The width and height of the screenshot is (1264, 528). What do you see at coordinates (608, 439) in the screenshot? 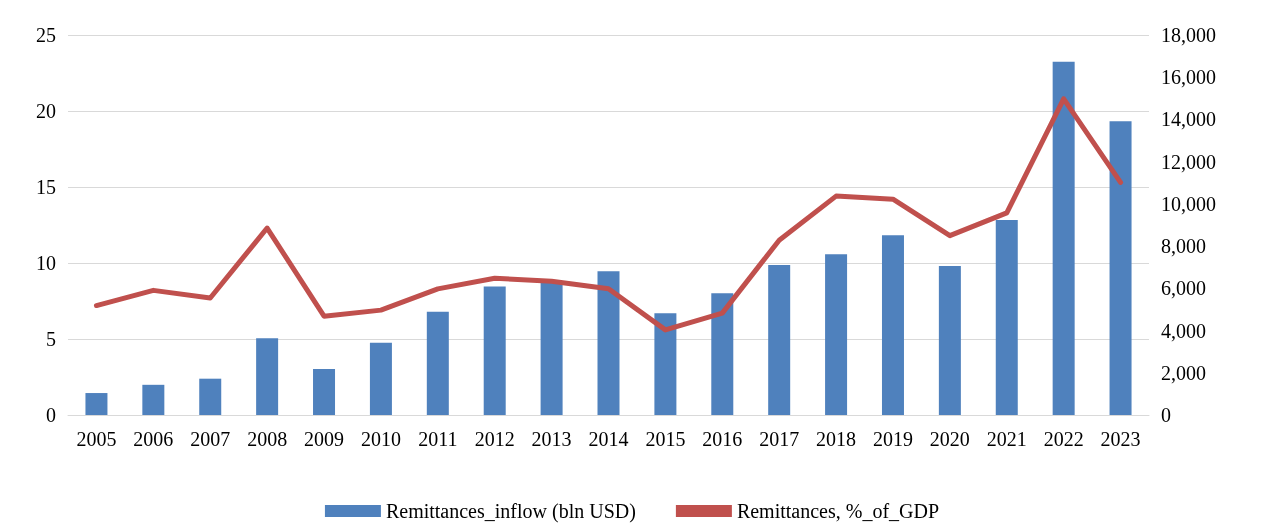
I see `x-tick-label: 2014` at bounding box center [608, 439].